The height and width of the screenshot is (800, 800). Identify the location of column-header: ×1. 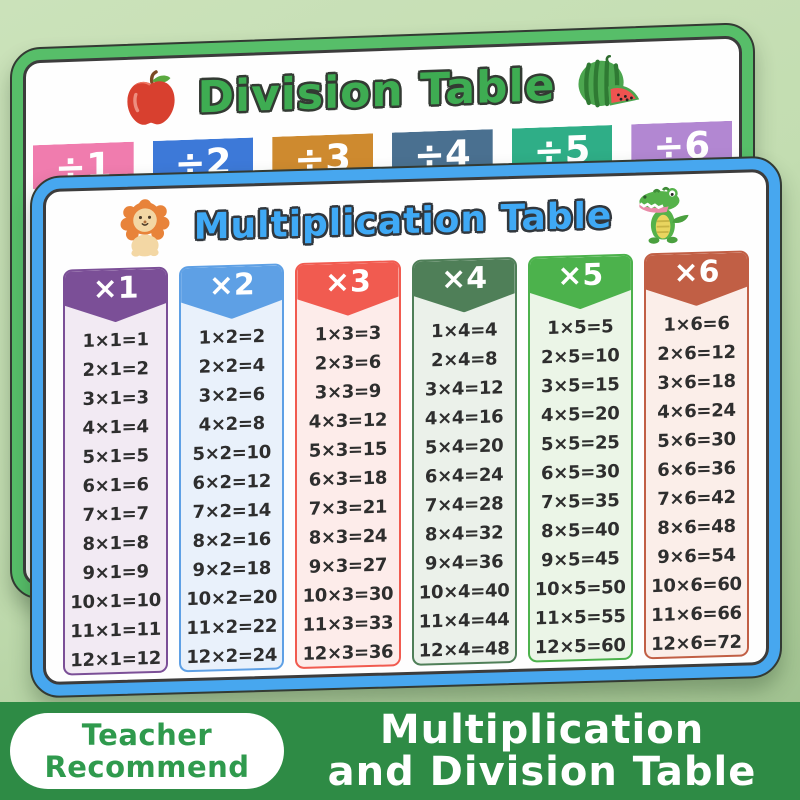
(115, 296).